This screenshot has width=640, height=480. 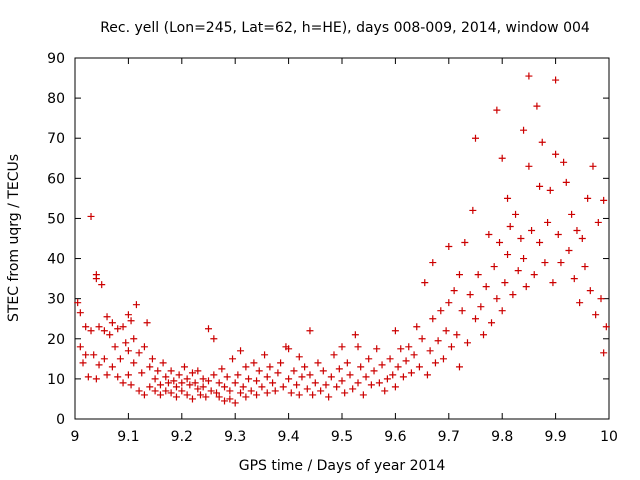 What do you see at coordinates (56, 139) in the screenshot?
I see `y-tick-label: 70` at bounding box center [56, 139].